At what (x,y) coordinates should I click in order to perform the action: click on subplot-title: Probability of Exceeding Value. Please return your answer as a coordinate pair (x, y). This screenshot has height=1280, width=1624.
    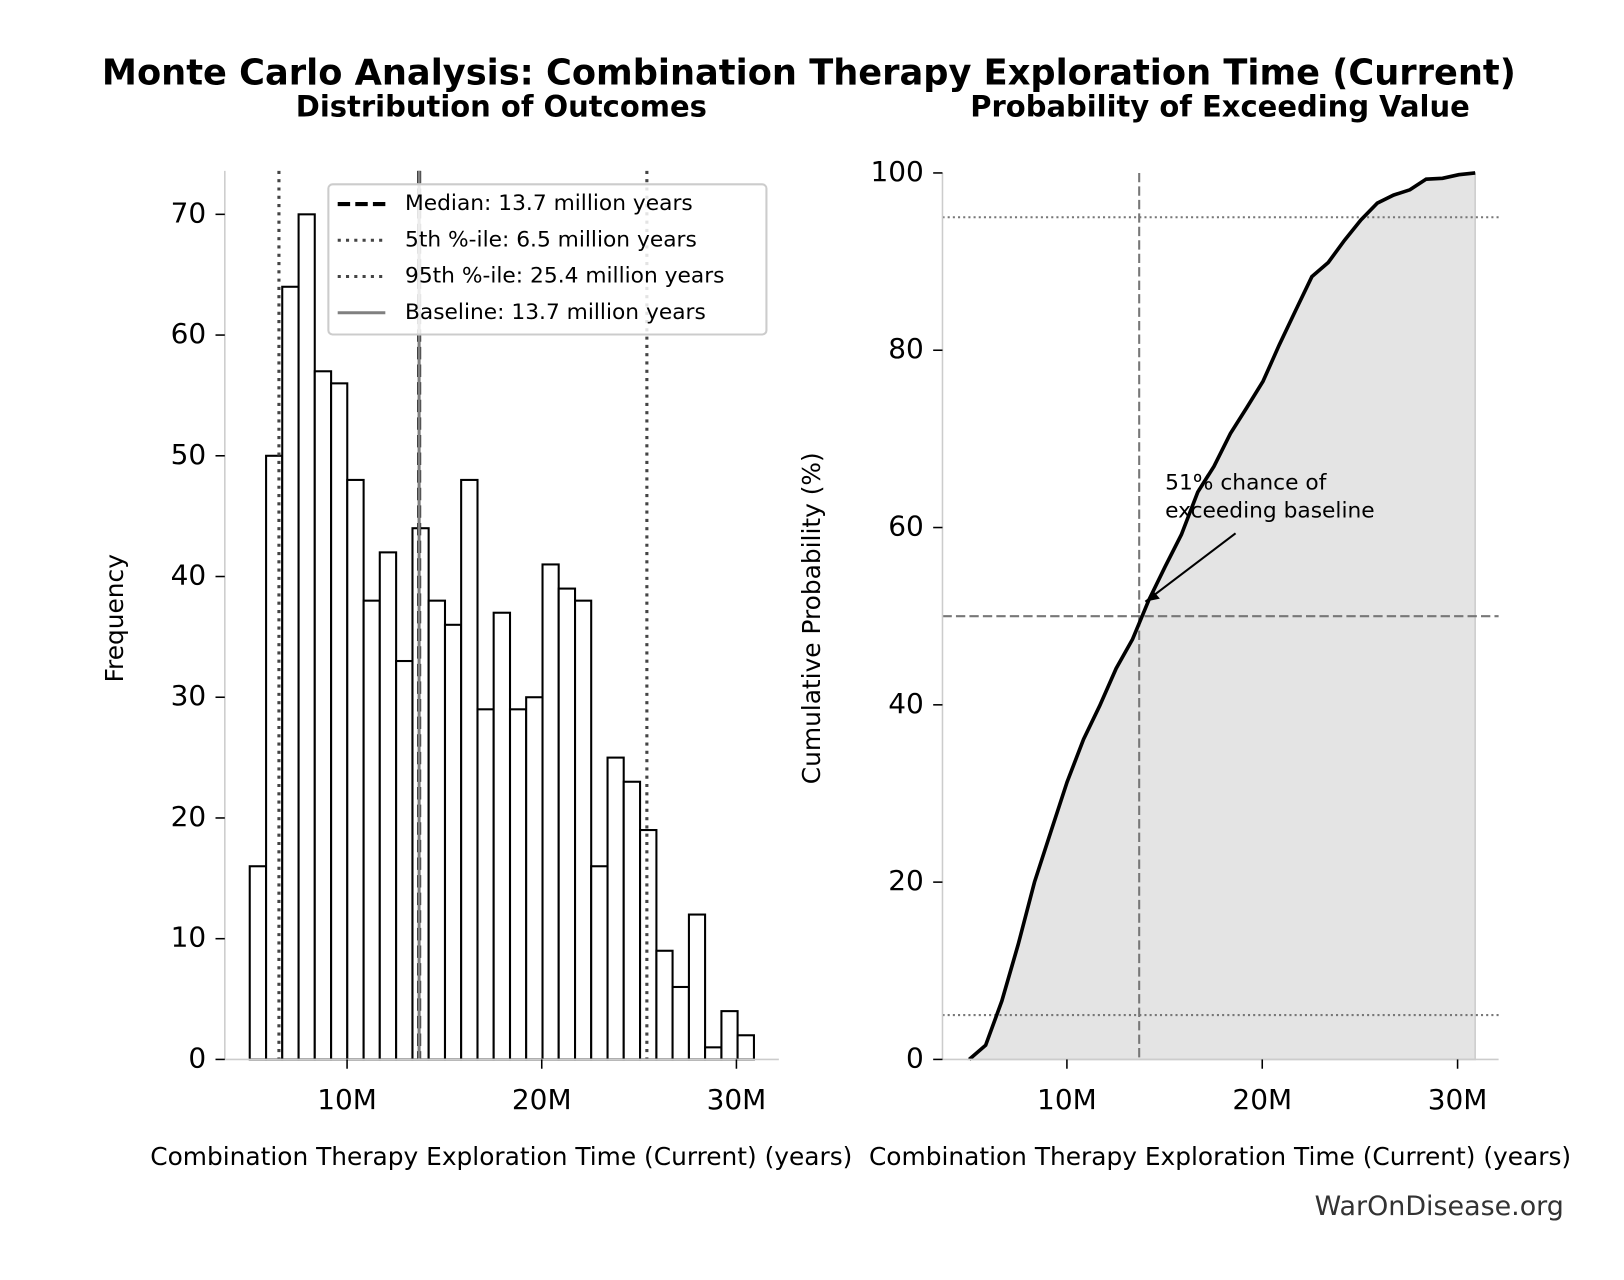
    Looking at the image, I should click on (1220, 107).